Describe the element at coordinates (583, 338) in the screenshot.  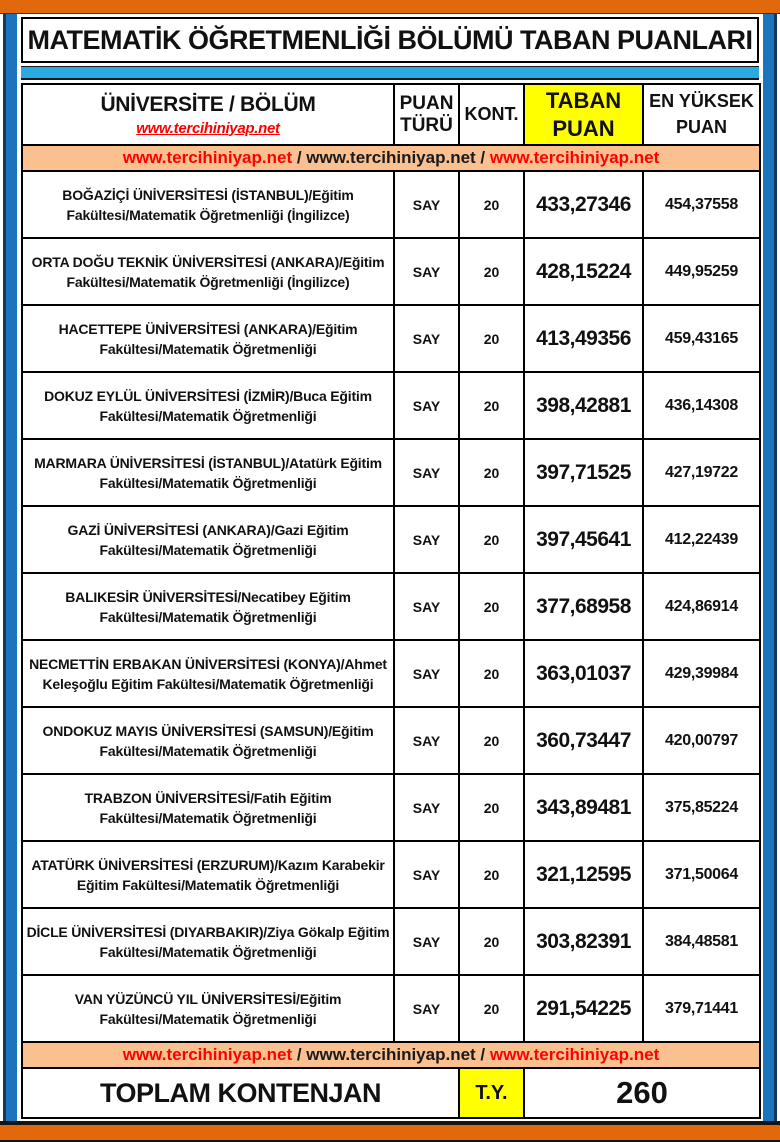
I see `base-score-cell: 413,49356` at that location.